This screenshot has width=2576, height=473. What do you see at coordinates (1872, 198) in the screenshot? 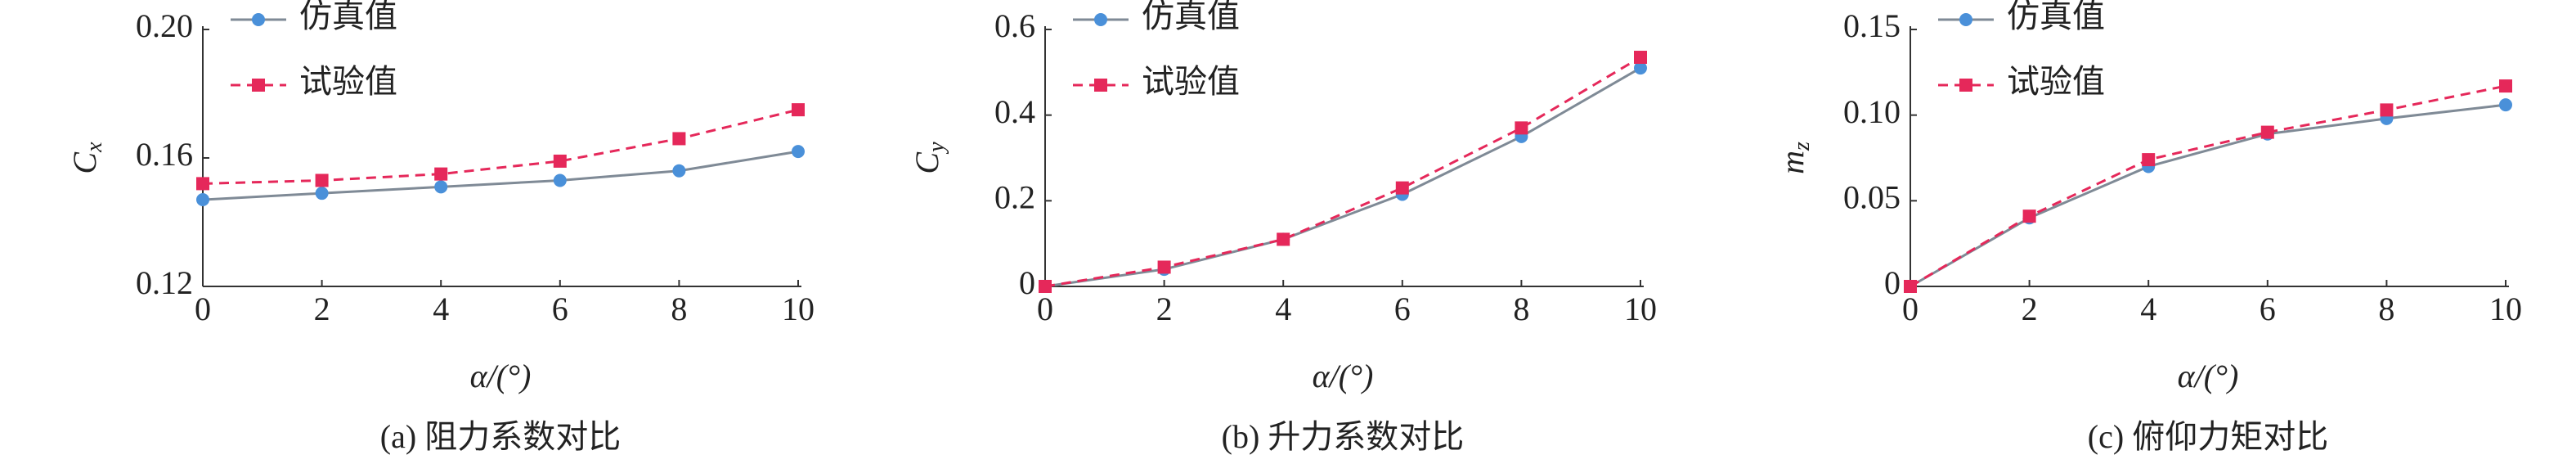
I see `y-tick-label: 0.05` at bounding box center [1872, 198].